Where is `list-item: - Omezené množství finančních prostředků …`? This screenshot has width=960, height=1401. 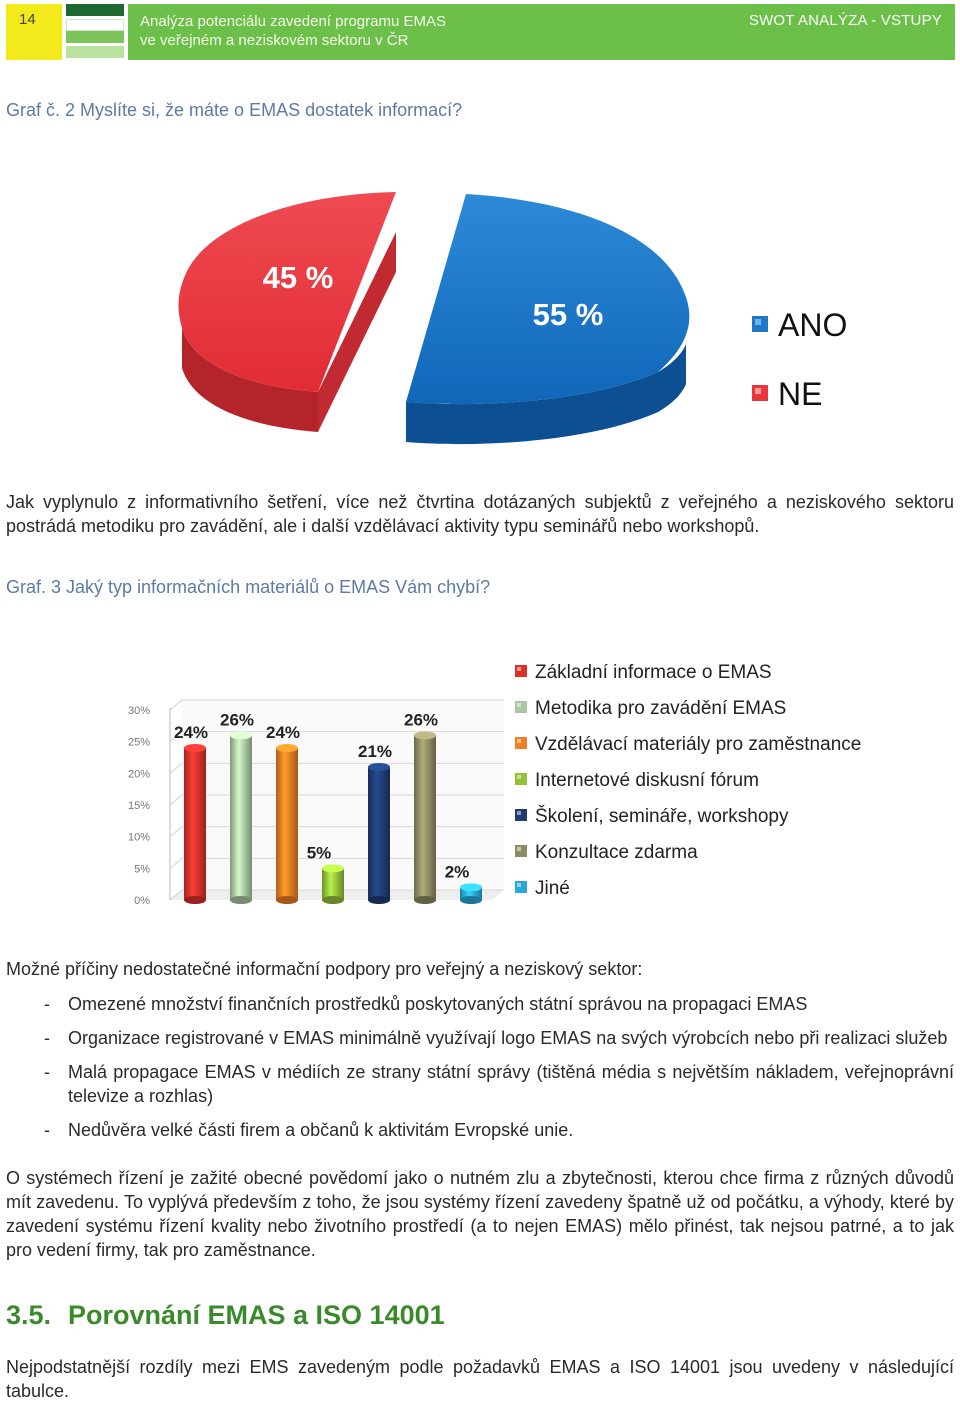 list-item: - Omezené množství finančních prostředků … is located at coordinates (480, 1004).